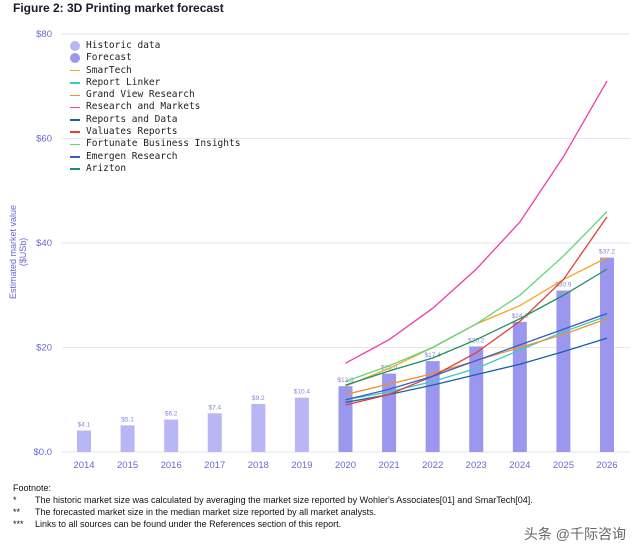  What do you see at coordinates (83, 465) in the screenshot?
I see `x-tick-label: 2014` at bounding box center [83, 465].